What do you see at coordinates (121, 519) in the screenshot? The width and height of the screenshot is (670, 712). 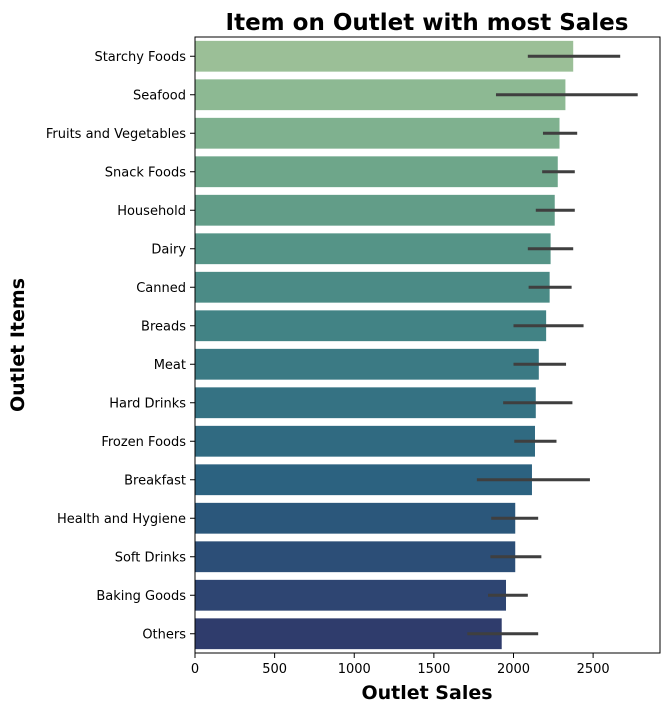 I see `y-tick-label: Health and Hygiene` at bounding box center [121, 519].